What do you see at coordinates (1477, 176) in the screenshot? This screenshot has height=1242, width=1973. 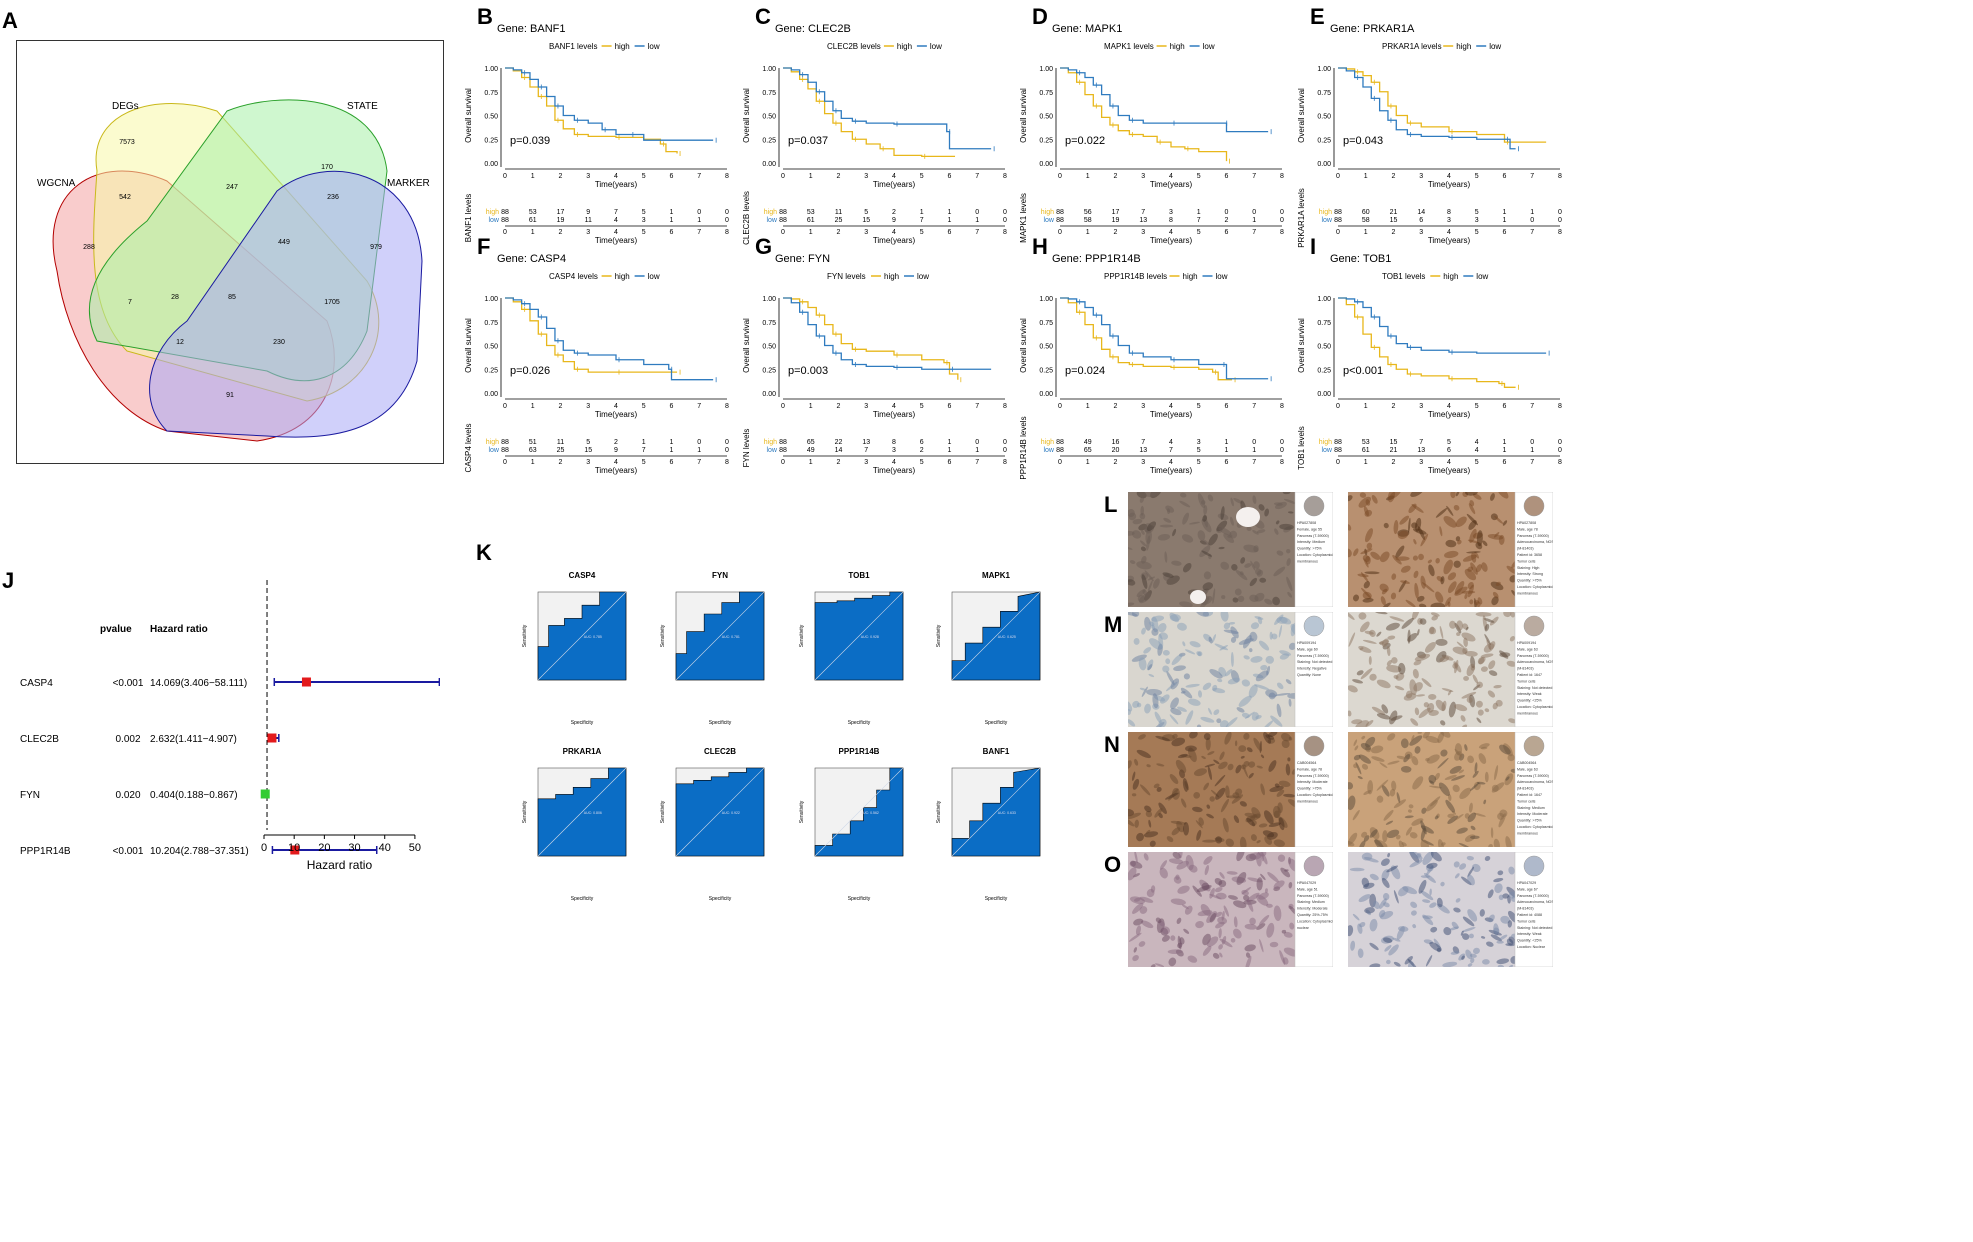 I see `x-tick-label: 5` at bounding box center [1477, 176].